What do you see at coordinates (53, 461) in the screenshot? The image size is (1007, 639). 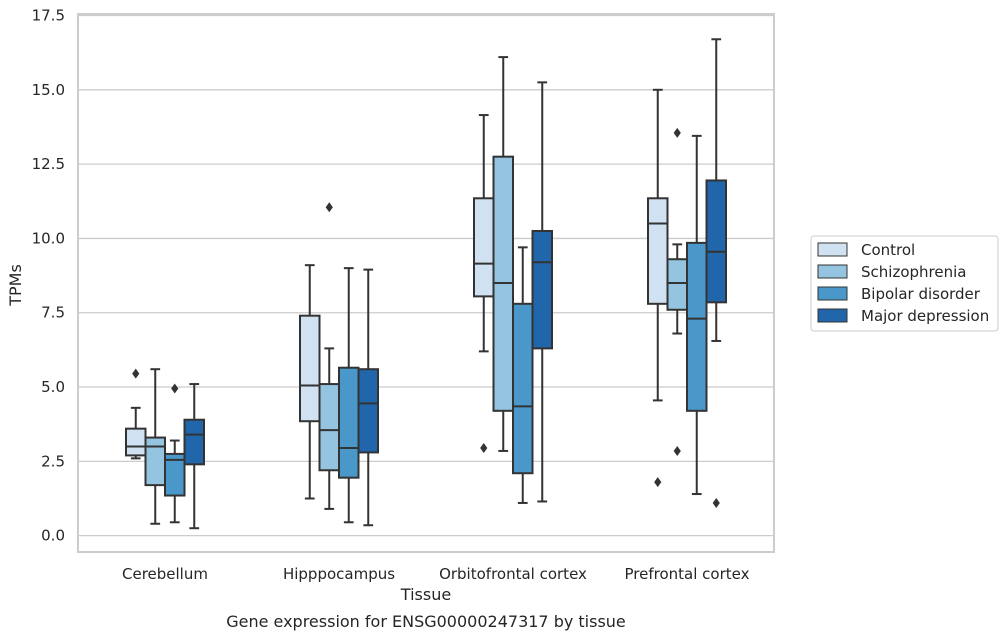 I see `y-tick-label: 2.5` at bounding box center [53, 461].